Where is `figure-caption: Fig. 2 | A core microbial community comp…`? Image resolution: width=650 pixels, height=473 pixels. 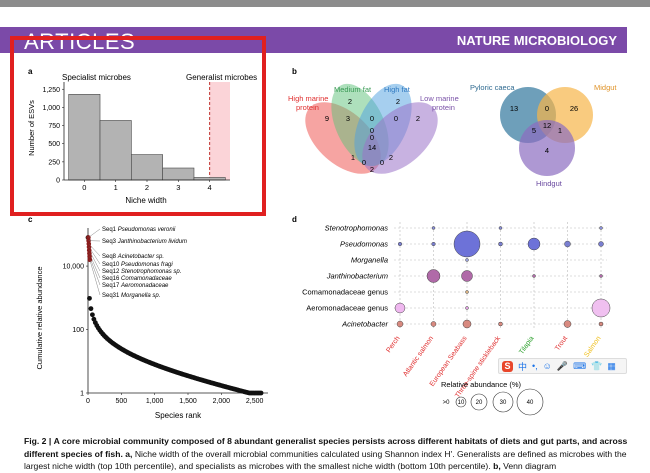 figure-caption: Fig. 2 | A core microbial community comp… is located at coordinates (329, 454).